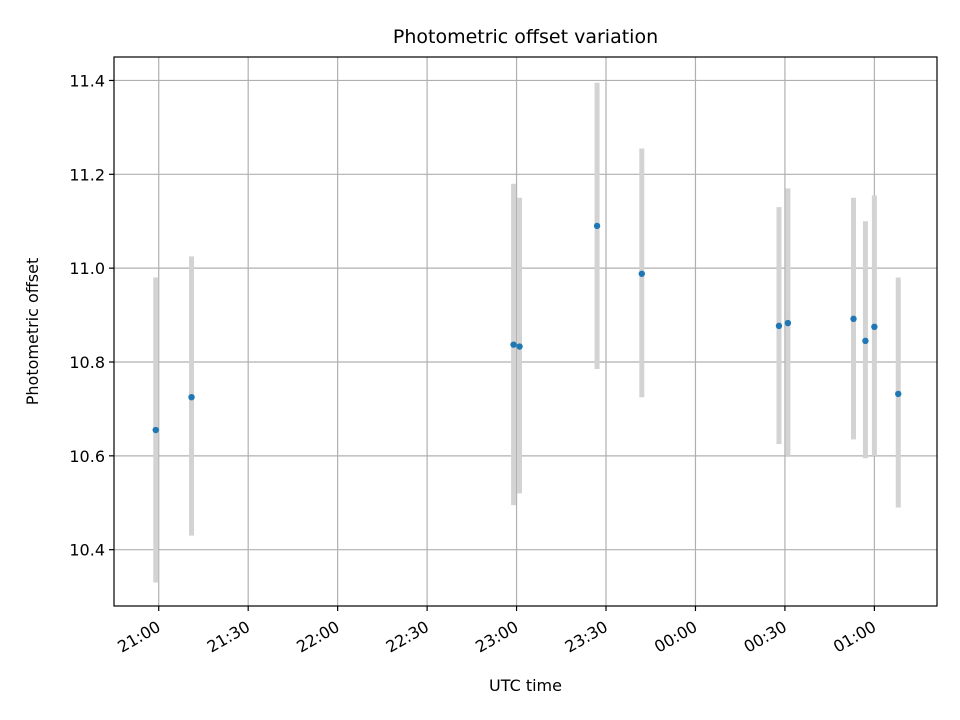  I want to click on y-tick-label: 11.0, so click(87, 268).